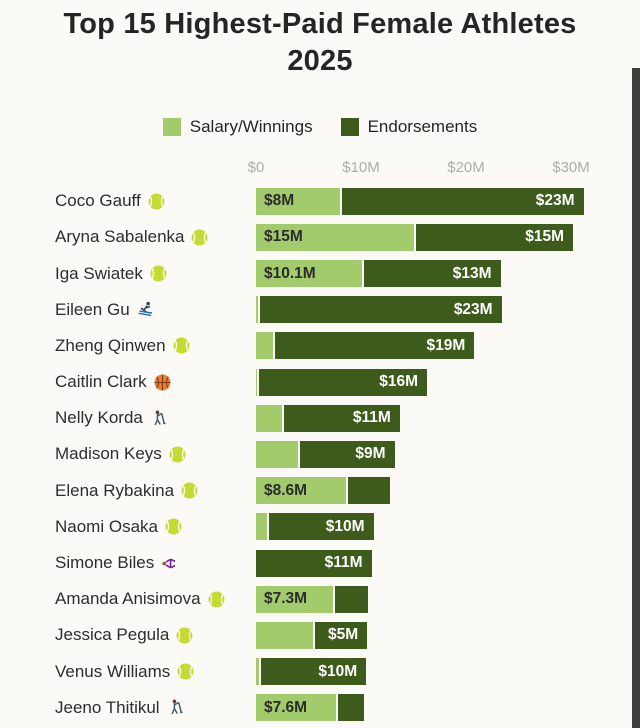  Describe the element at coordinates (128, 527) in the screenshot. I see `athlete-label: Naomi Osaka` at that location.